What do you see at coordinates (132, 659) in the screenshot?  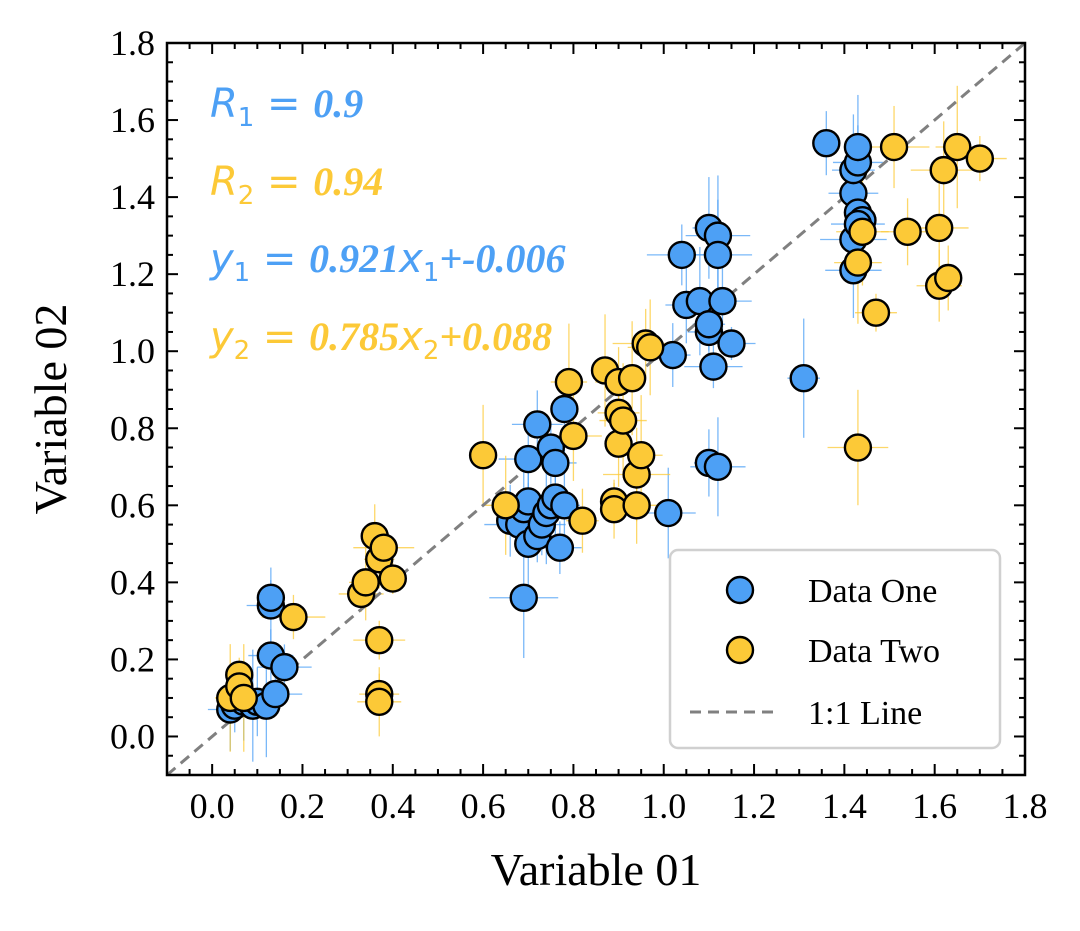 I see `y-tick-label: 0.2` at bounding box center [132, 659].